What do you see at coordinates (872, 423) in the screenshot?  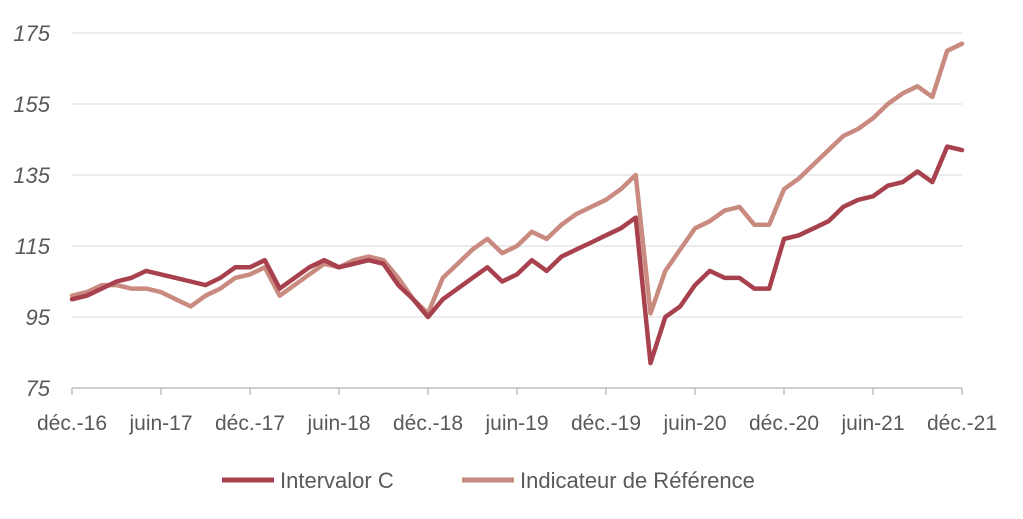 I see `x-tick-label: juin-21` at bounding box center [872, 423].